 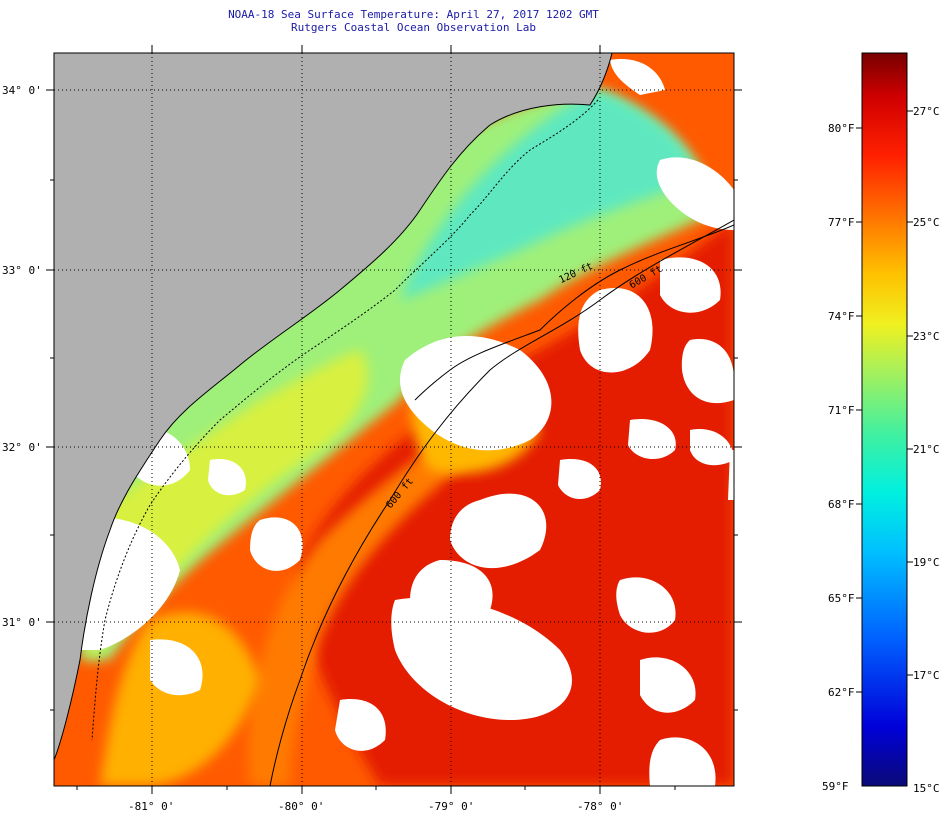 I want to click on colorbar, so click(x=884, y=419).